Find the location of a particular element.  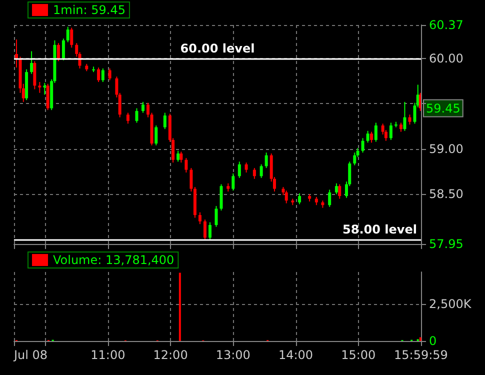

x-tick-label: 12:00 is located at coordinates (170, 355).